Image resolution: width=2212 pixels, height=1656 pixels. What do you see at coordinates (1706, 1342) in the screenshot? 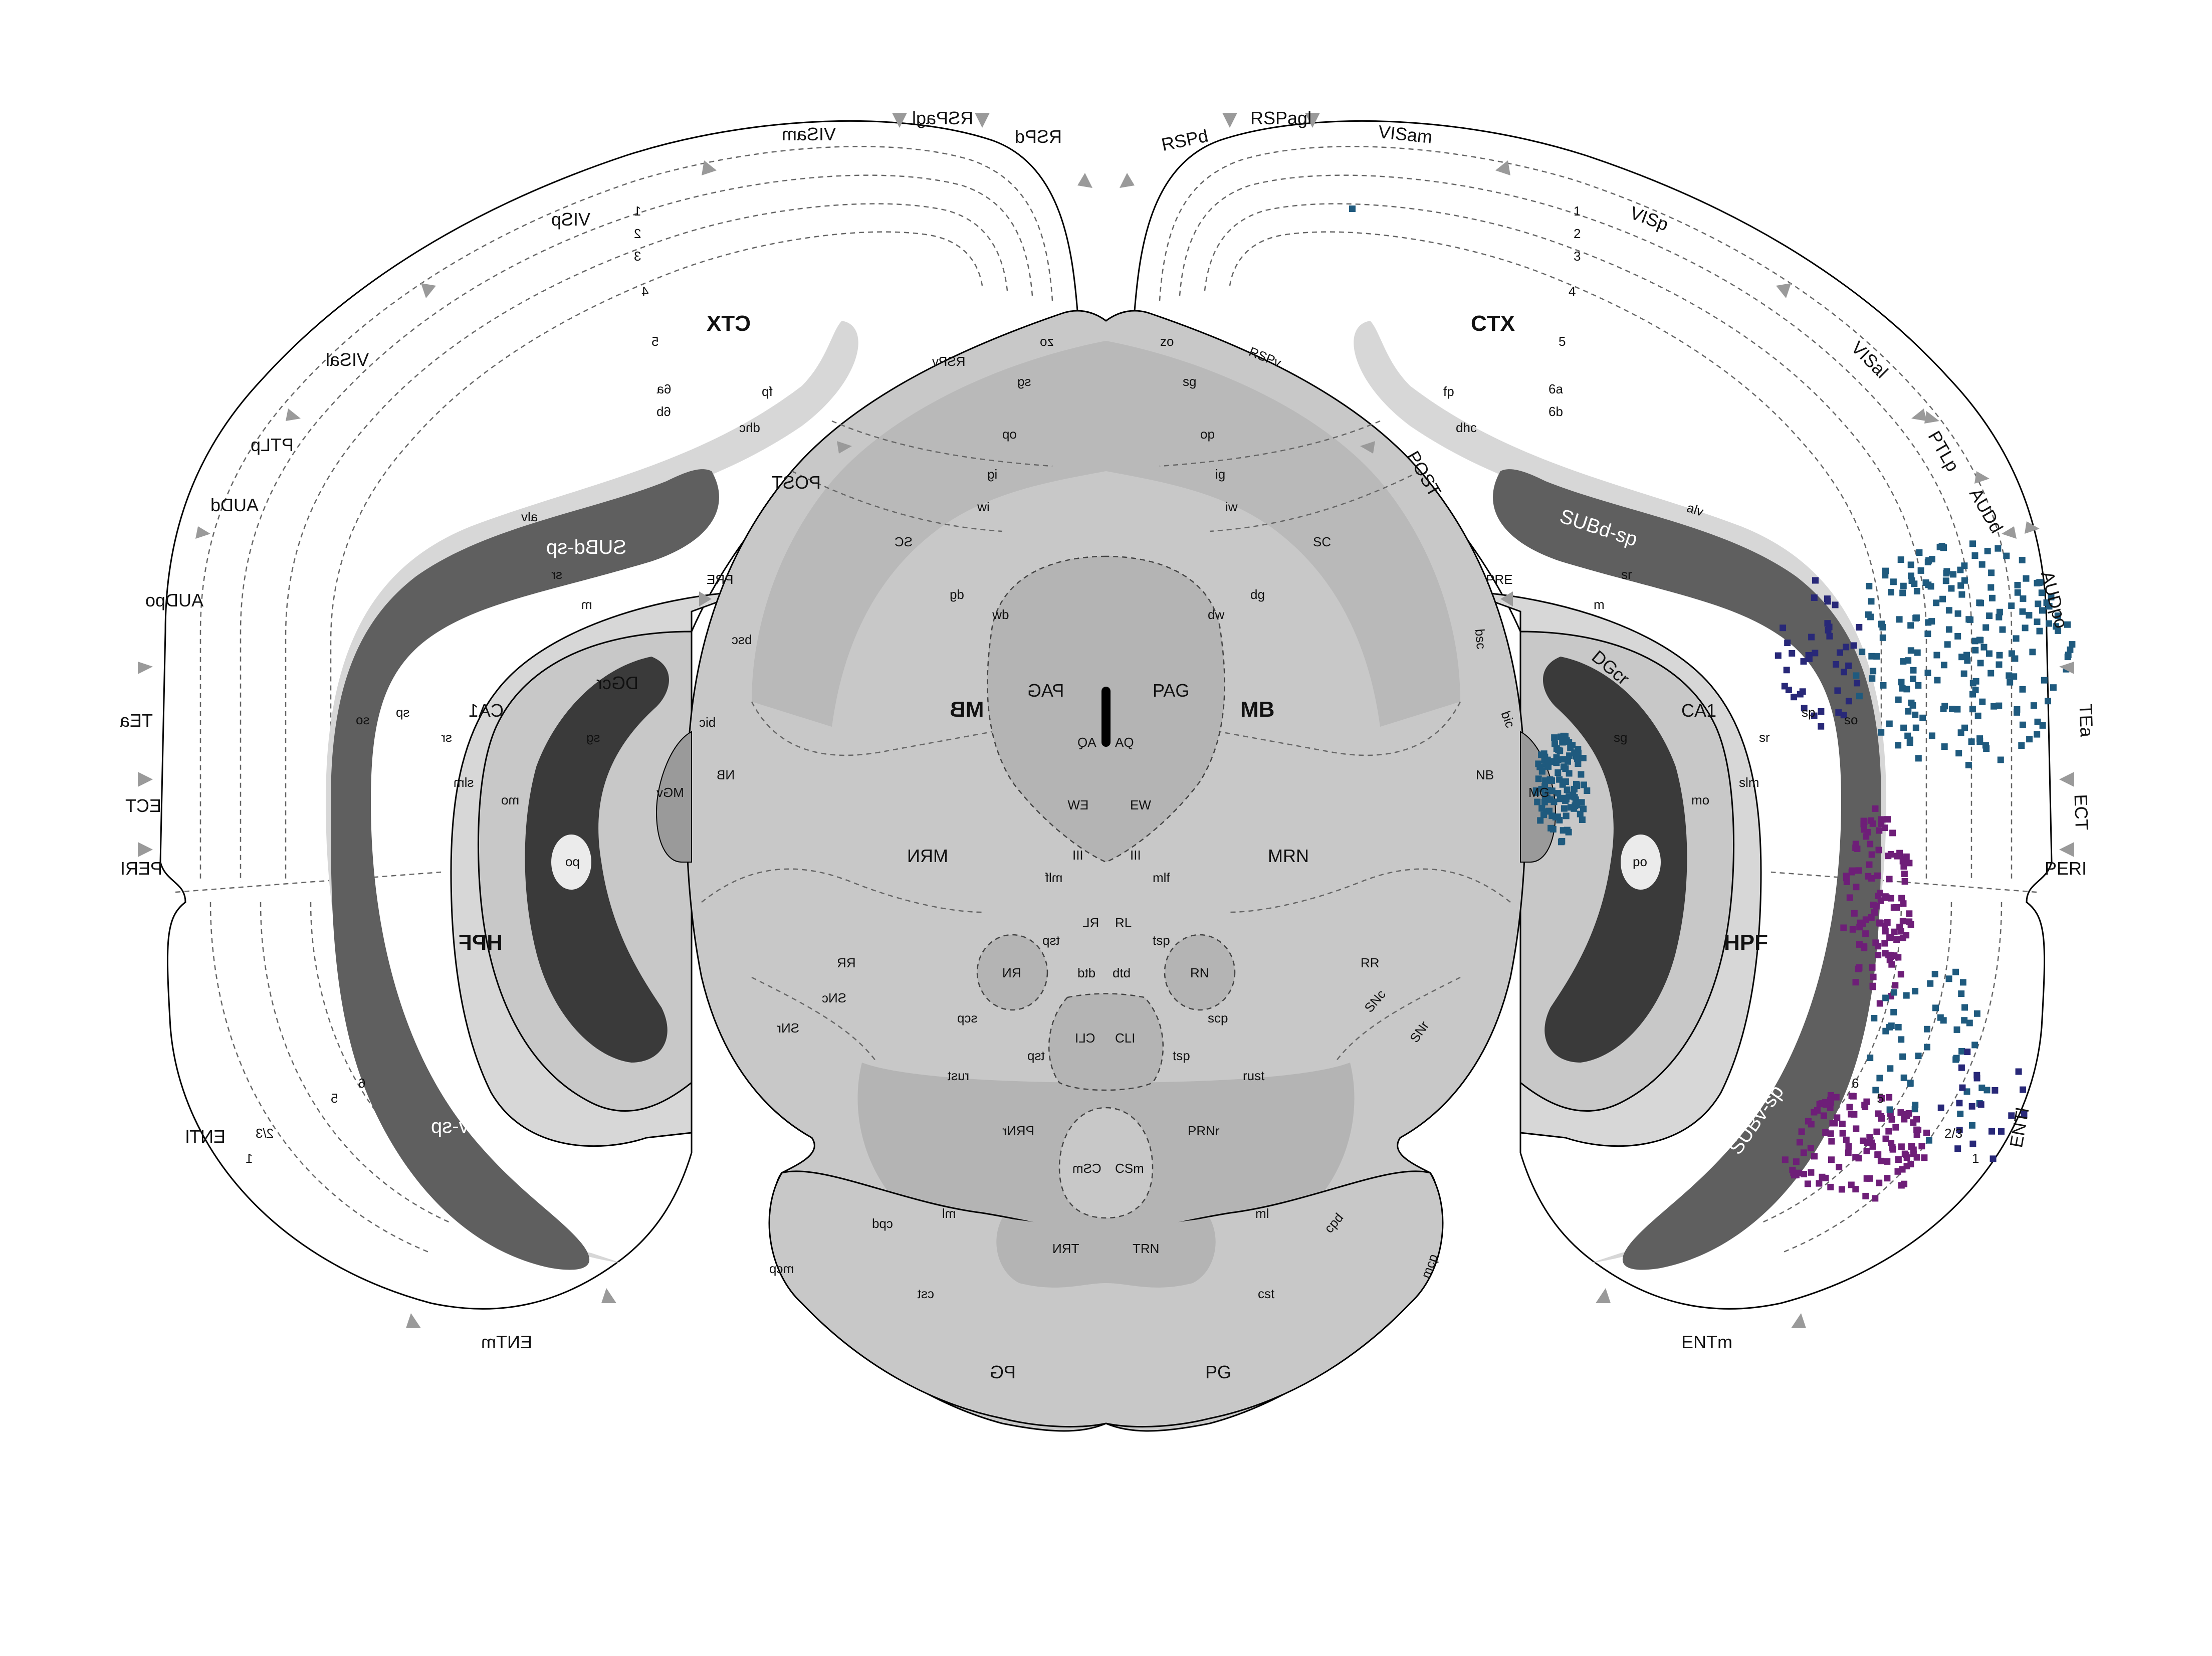
I see `label-entm-right: ENTm` at bounding box center [1706, 1342].